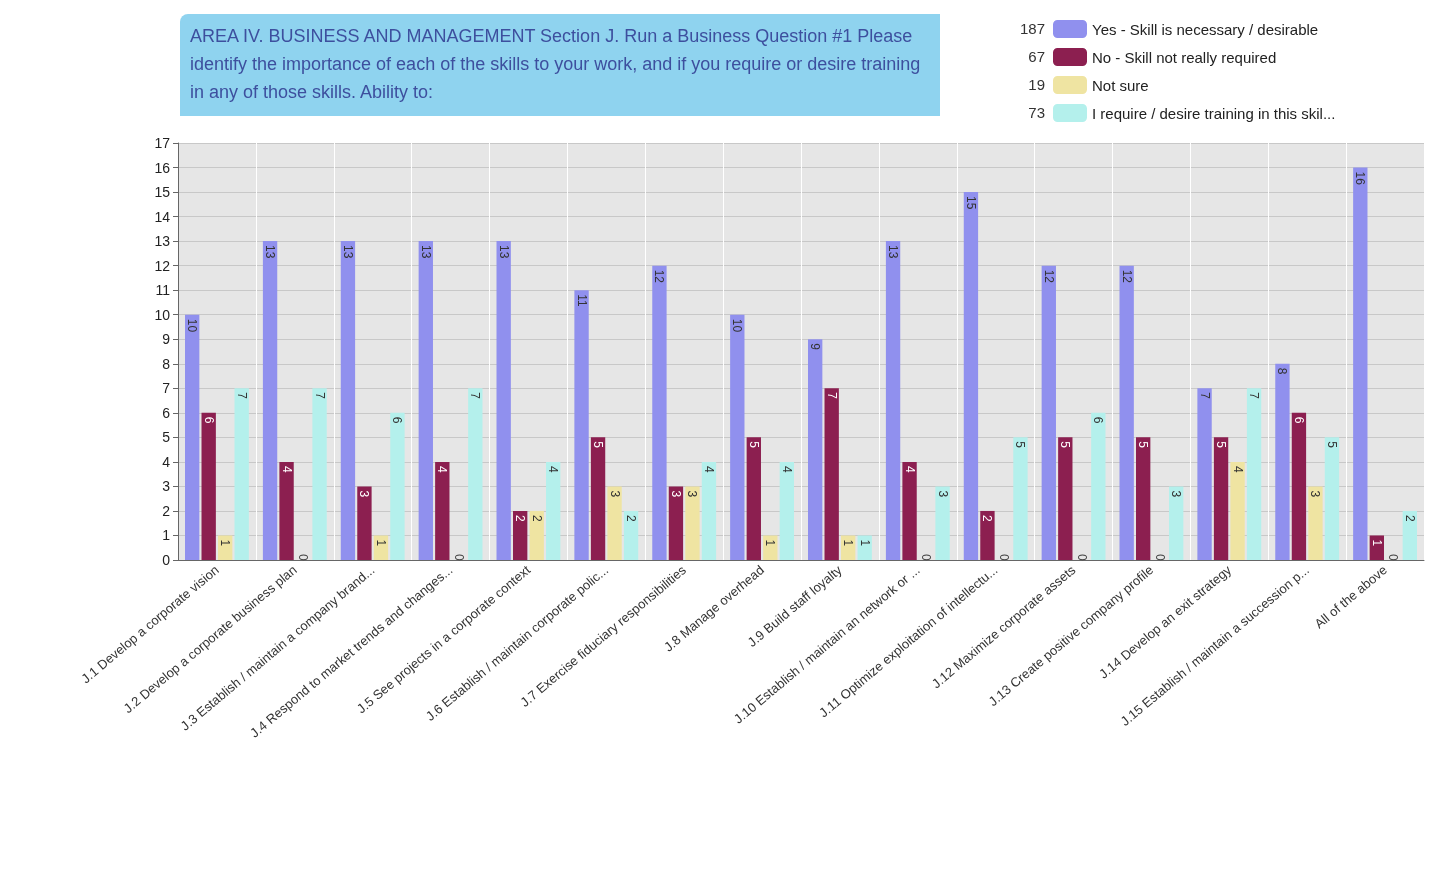 This screenshot has height=873, width=1447. Describe the element at coordinates (162, 167) in the screenshot. I see `y-tick-label: 16` at that location.